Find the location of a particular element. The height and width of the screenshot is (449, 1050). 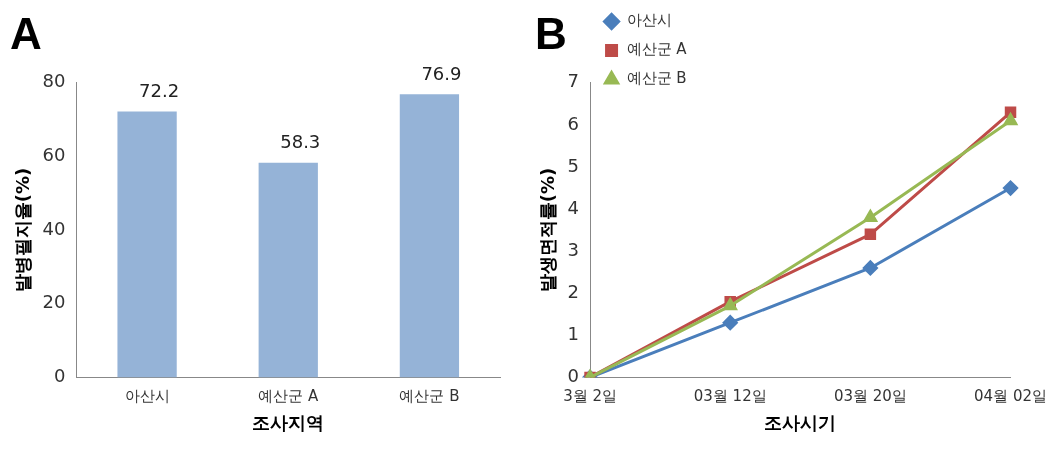

data-label: 72.2 is located at coordinates (159, 91).